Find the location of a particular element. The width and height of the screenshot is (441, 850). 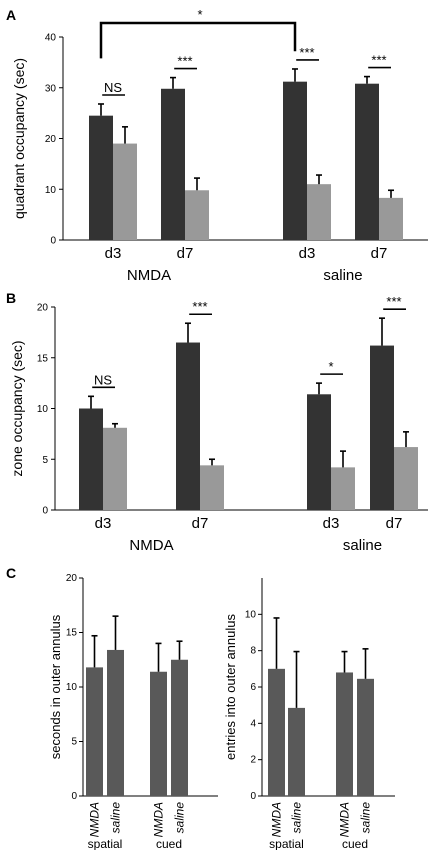

y-tick-label: 6 is located at coordinates (253, 687).